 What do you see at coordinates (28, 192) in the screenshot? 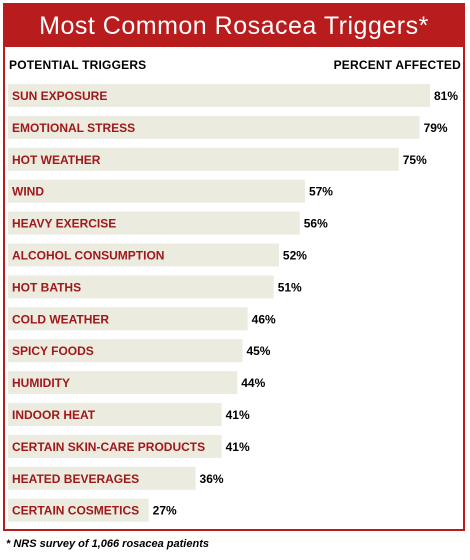
I see `category-label: WIND` at bounding box center [28, 192].